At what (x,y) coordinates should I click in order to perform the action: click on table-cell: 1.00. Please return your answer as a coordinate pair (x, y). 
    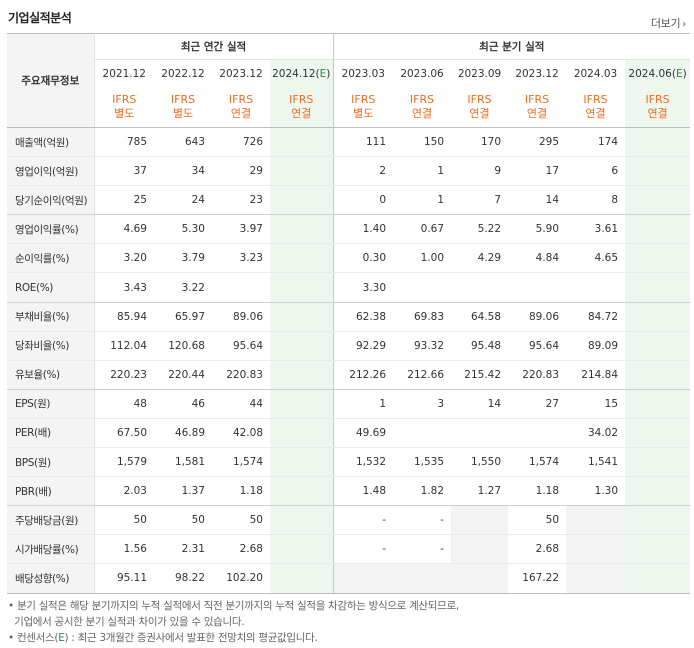
    Looking at the image, I should click on (422, 258).